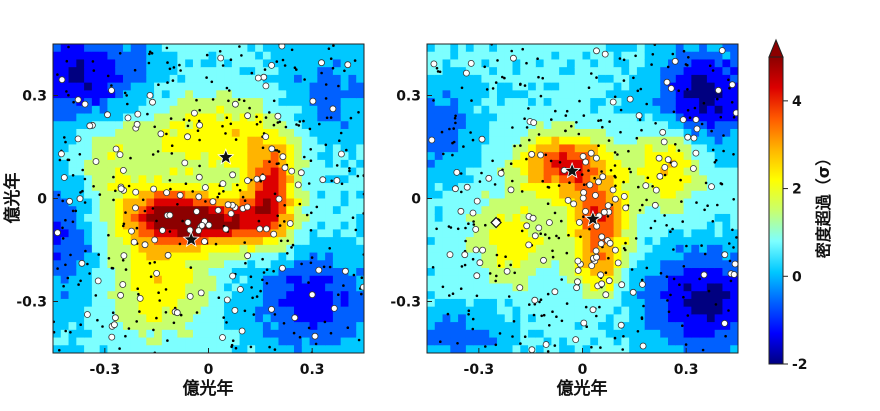 This screenshot has height=411, width=880. Describe the element at coordinates (572, 170) in the screenshot. I see `star-marker` at that location.